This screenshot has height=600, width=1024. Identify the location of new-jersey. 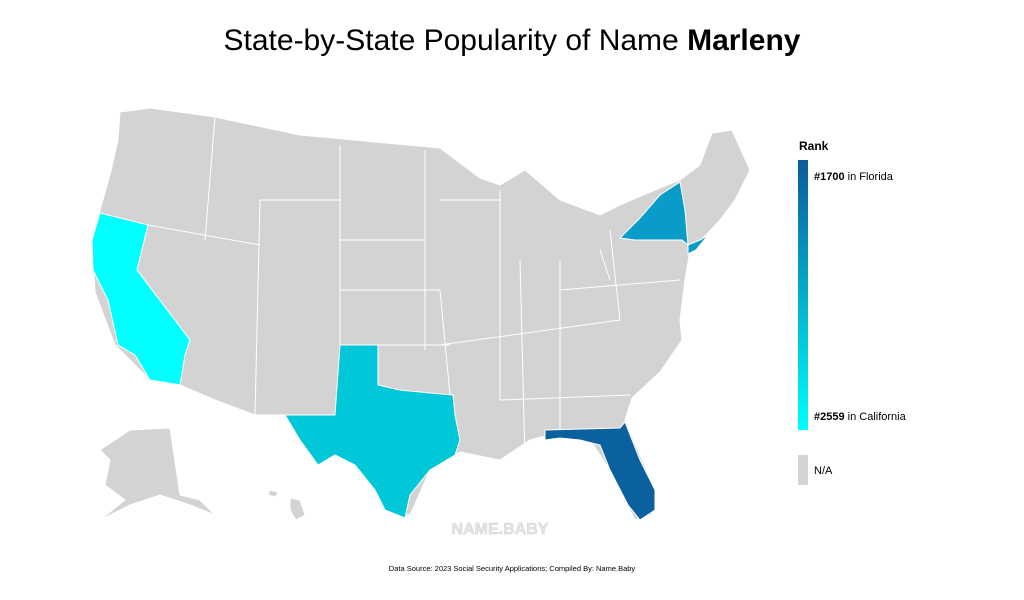
(698, 244).